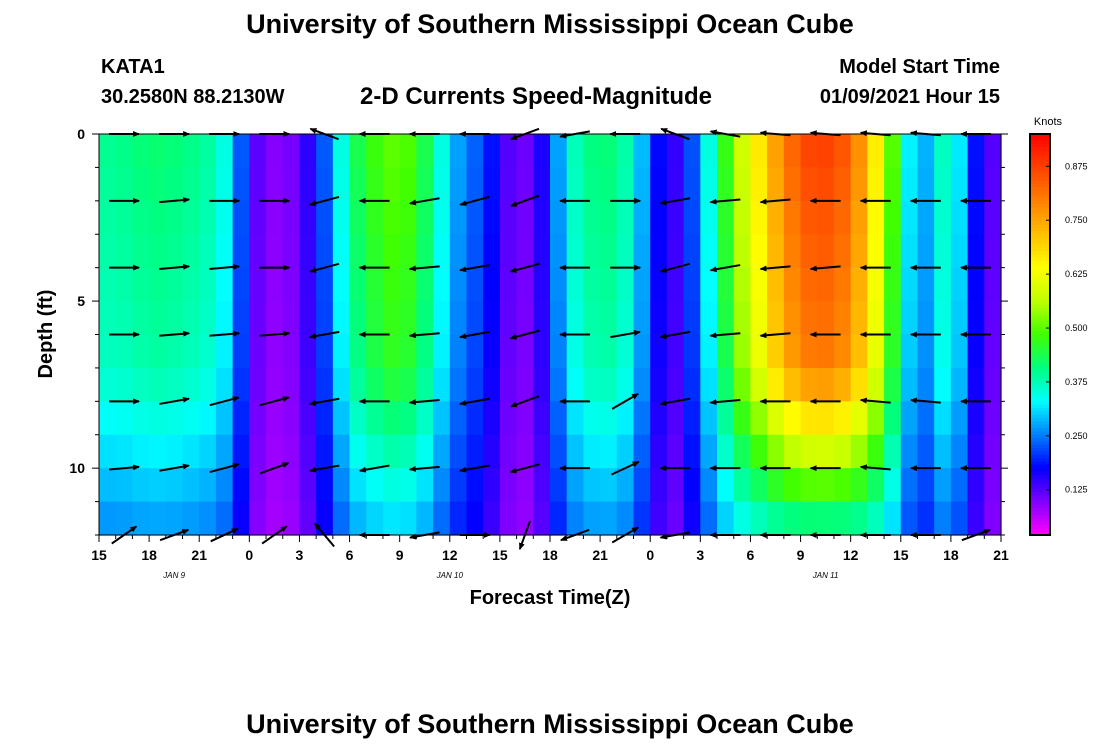 Image resolution: width=1100 pixels, height=750 pixels. What do you see at coordinates (1076, 166) in the screenshot?
I see `colorbar-tick-label: 0.875` at bounding box center [1076, 166].